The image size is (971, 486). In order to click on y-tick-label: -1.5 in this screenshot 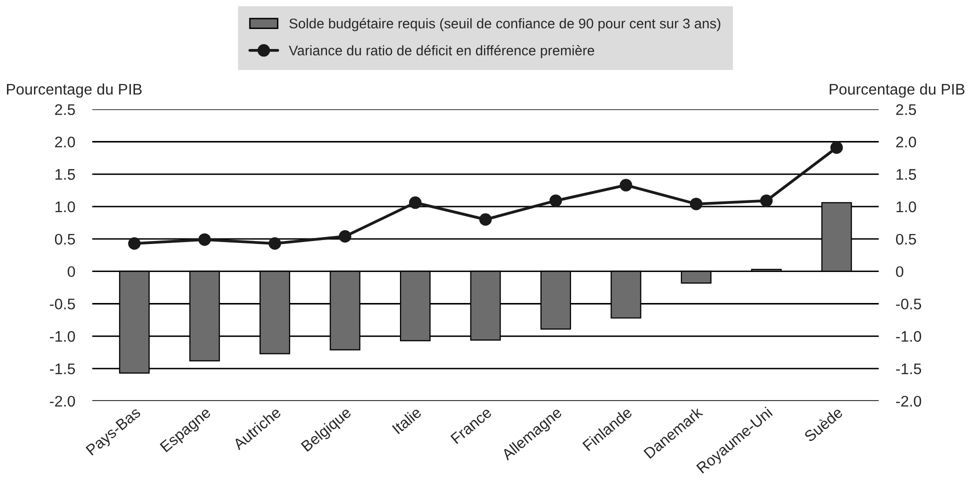, I will do `click(62, 369)`.